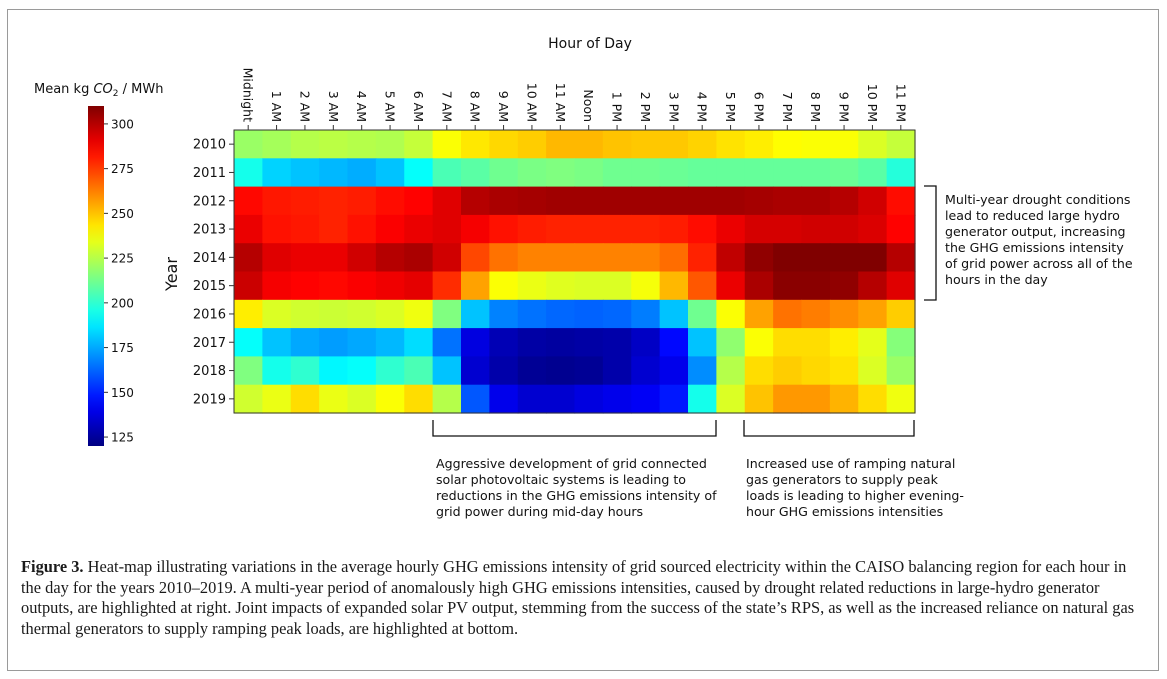 This screenshot has width=1167, height=679. What do you see at coordinates (1038, 199) in the screenshot?
I see `annotation-right-line: Multi-year drought conditions` at bounding box center [1038, 199].